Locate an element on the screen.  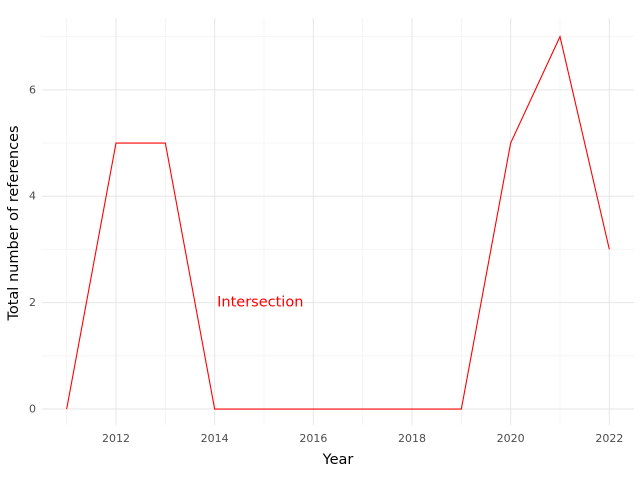
y-tick-label: 2 is located at coordinates (32, 302).